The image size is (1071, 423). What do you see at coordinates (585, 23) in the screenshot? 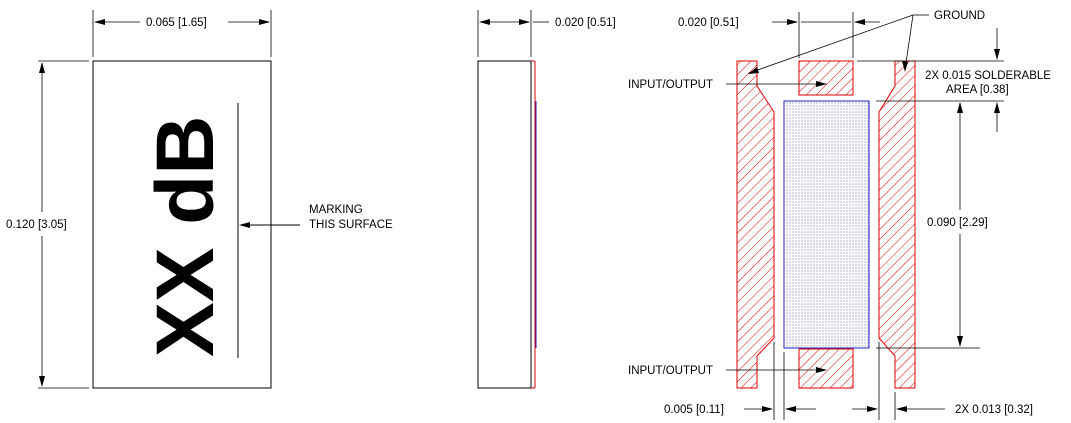
I see `thickness-dimension: 0.020 [0.51]` at bounding box center [585, 23].